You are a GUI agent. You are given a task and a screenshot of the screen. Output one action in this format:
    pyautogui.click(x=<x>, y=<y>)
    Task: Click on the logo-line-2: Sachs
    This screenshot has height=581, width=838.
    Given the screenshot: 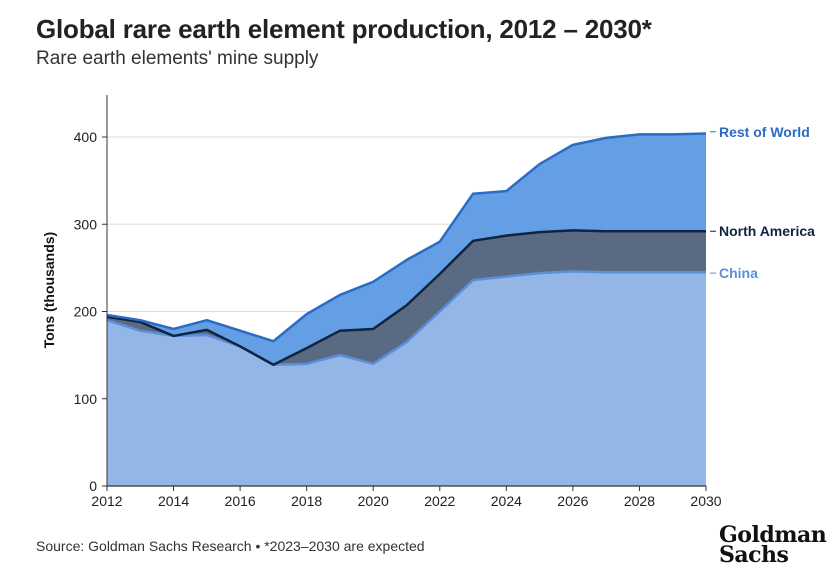 What is the action you would take?
    pyautogui.click(x=754, y=555)
    